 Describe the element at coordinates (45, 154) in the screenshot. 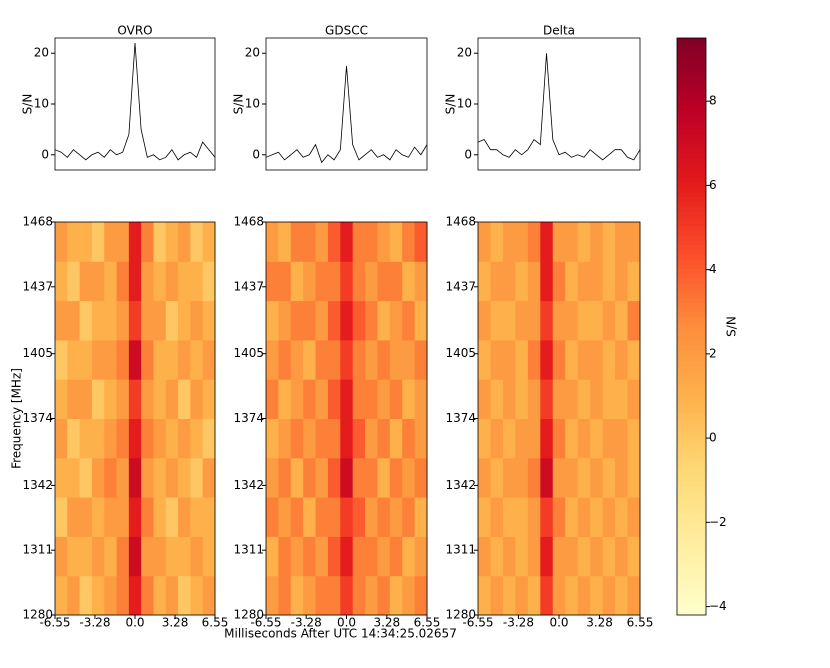

I see `y-tick-label: 0` at that location.